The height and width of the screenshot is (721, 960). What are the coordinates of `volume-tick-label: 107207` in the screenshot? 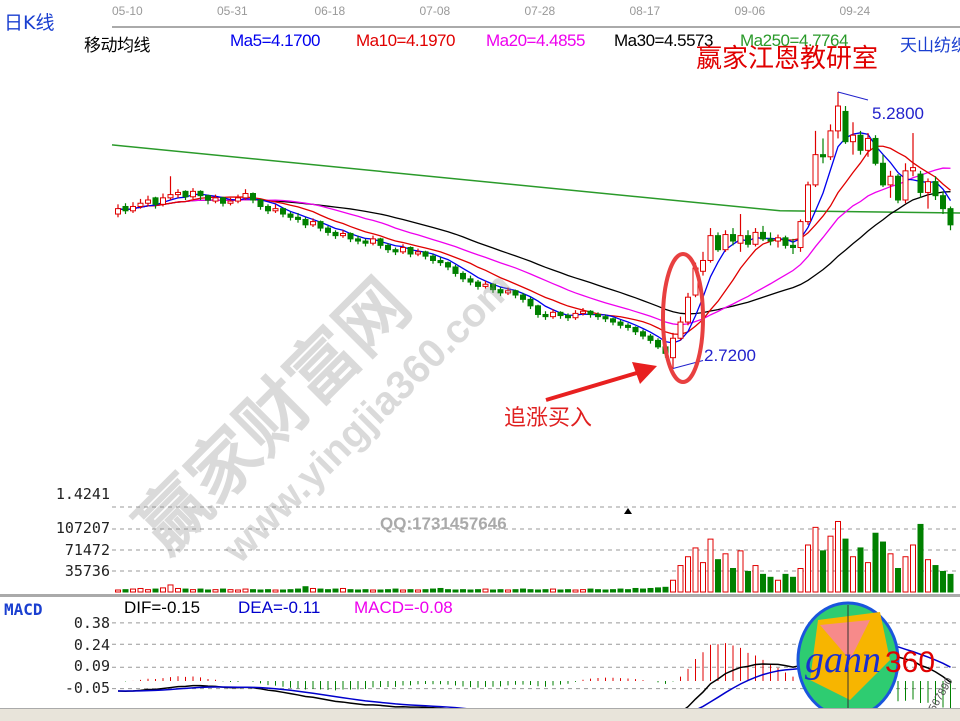 It's located at (82, 528).